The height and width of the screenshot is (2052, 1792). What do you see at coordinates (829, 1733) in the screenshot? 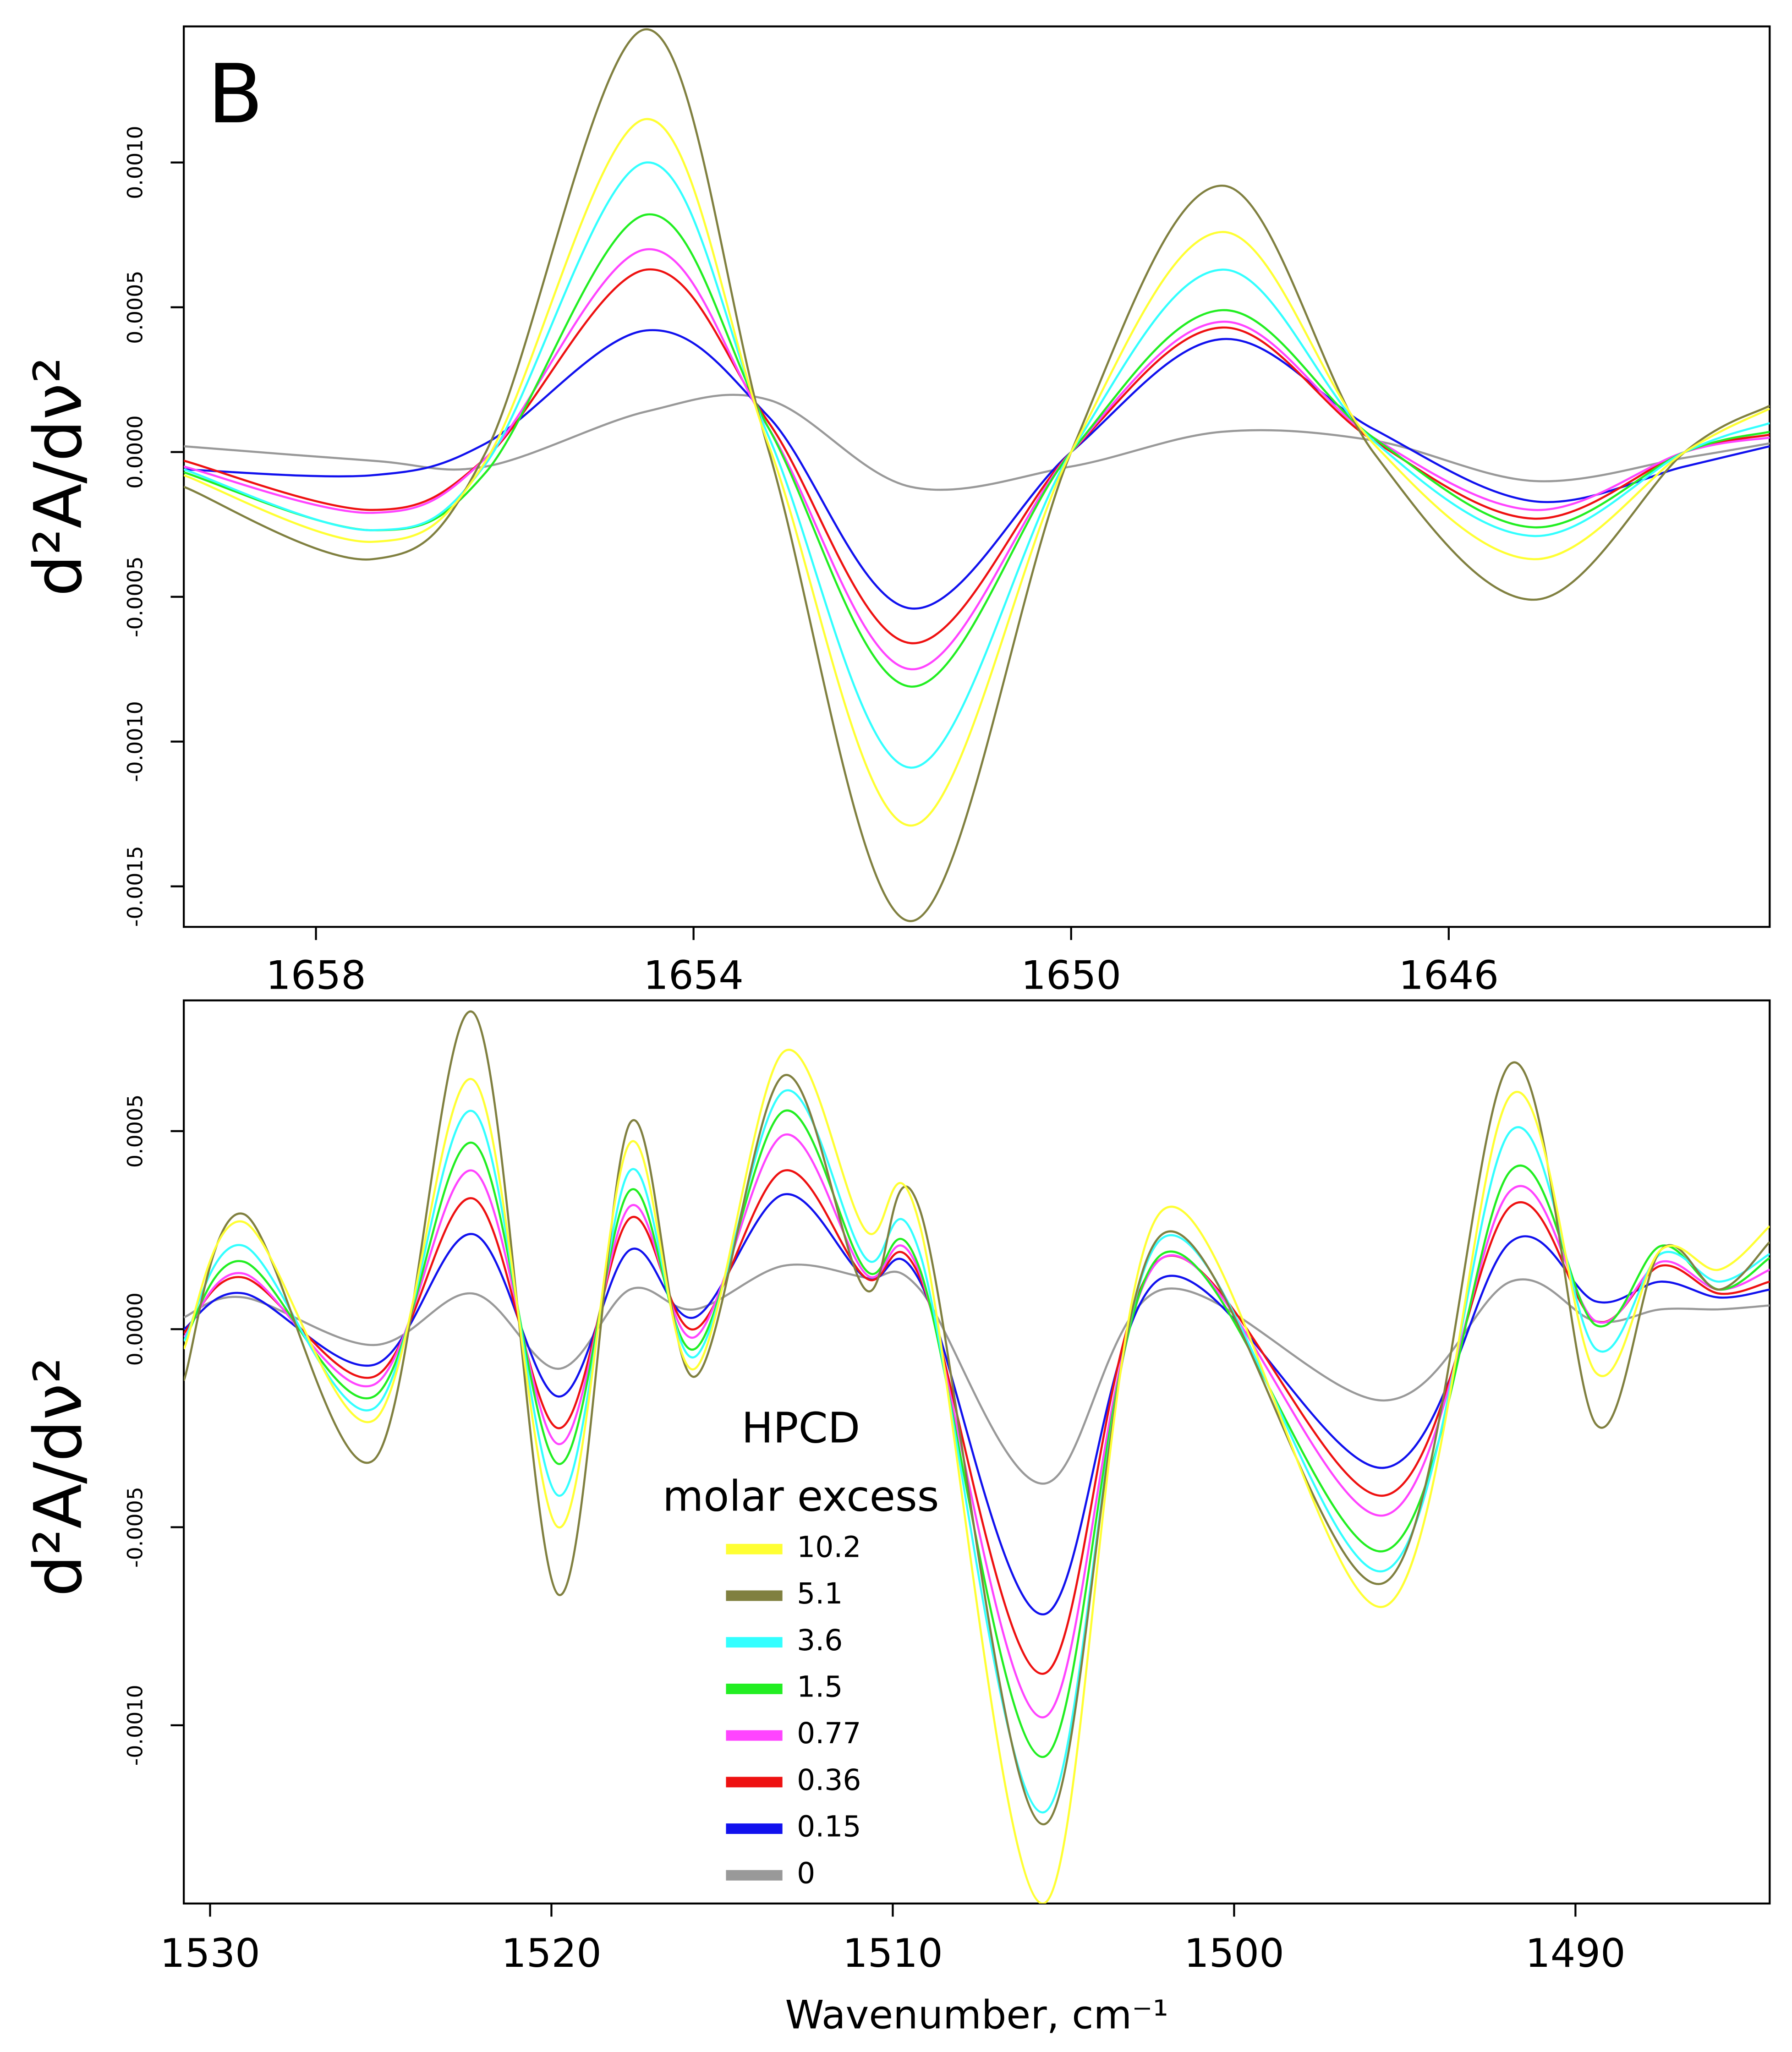
I see `legend-label: 0.77` at bounding box center [829, 1733].